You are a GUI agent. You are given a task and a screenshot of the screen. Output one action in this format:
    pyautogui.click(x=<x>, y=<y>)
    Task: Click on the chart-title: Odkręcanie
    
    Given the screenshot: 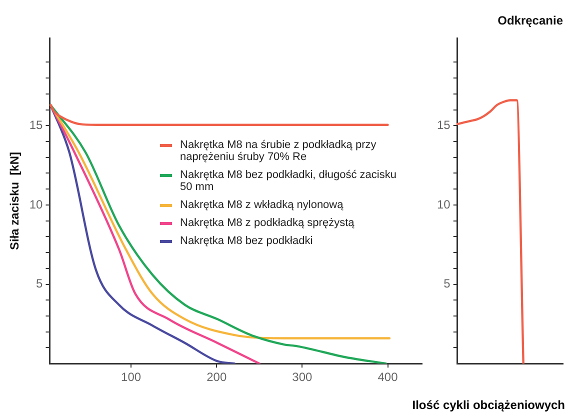 What is the action you would take?
    pyautogui.click(x=531, y=21)
    